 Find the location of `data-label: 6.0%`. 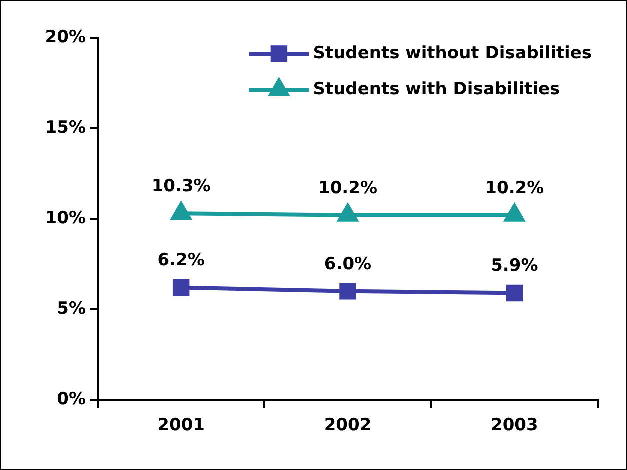

data-label: 6.0% is located at coordinates (348, 264).